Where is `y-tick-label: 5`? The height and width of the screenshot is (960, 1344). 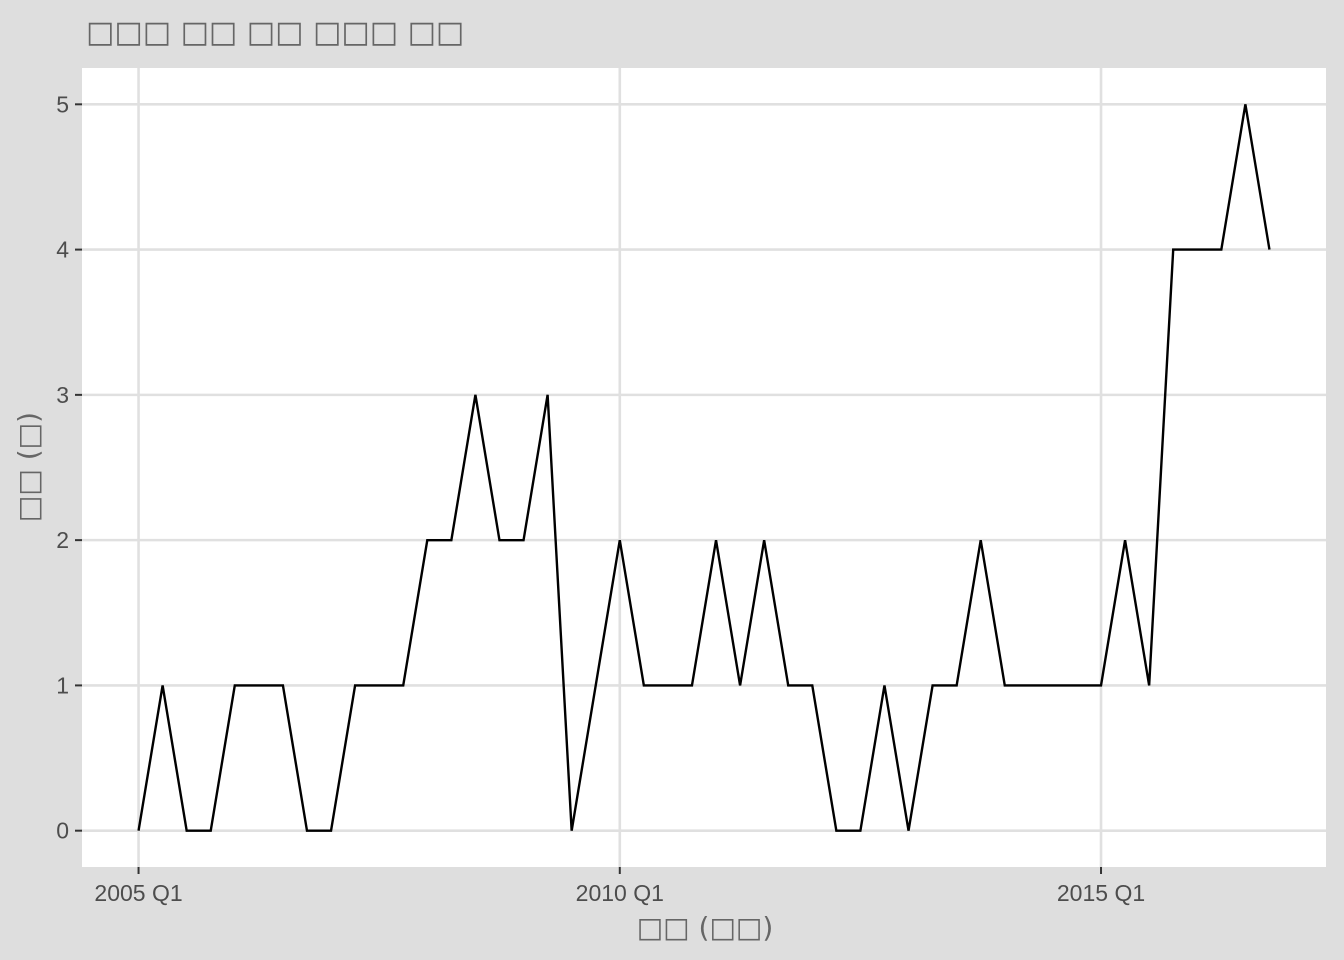 y-tick-label: 5 is located at coordinates (62, 104).